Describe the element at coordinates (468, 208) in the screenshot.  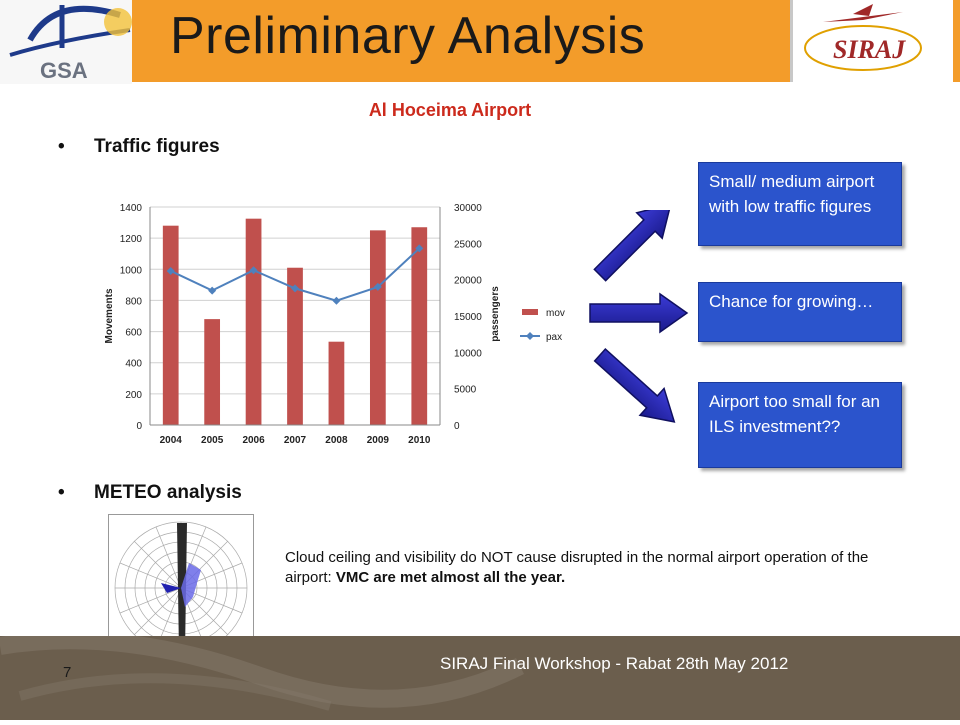
I see `y2-tick-label: 30000` at that location.